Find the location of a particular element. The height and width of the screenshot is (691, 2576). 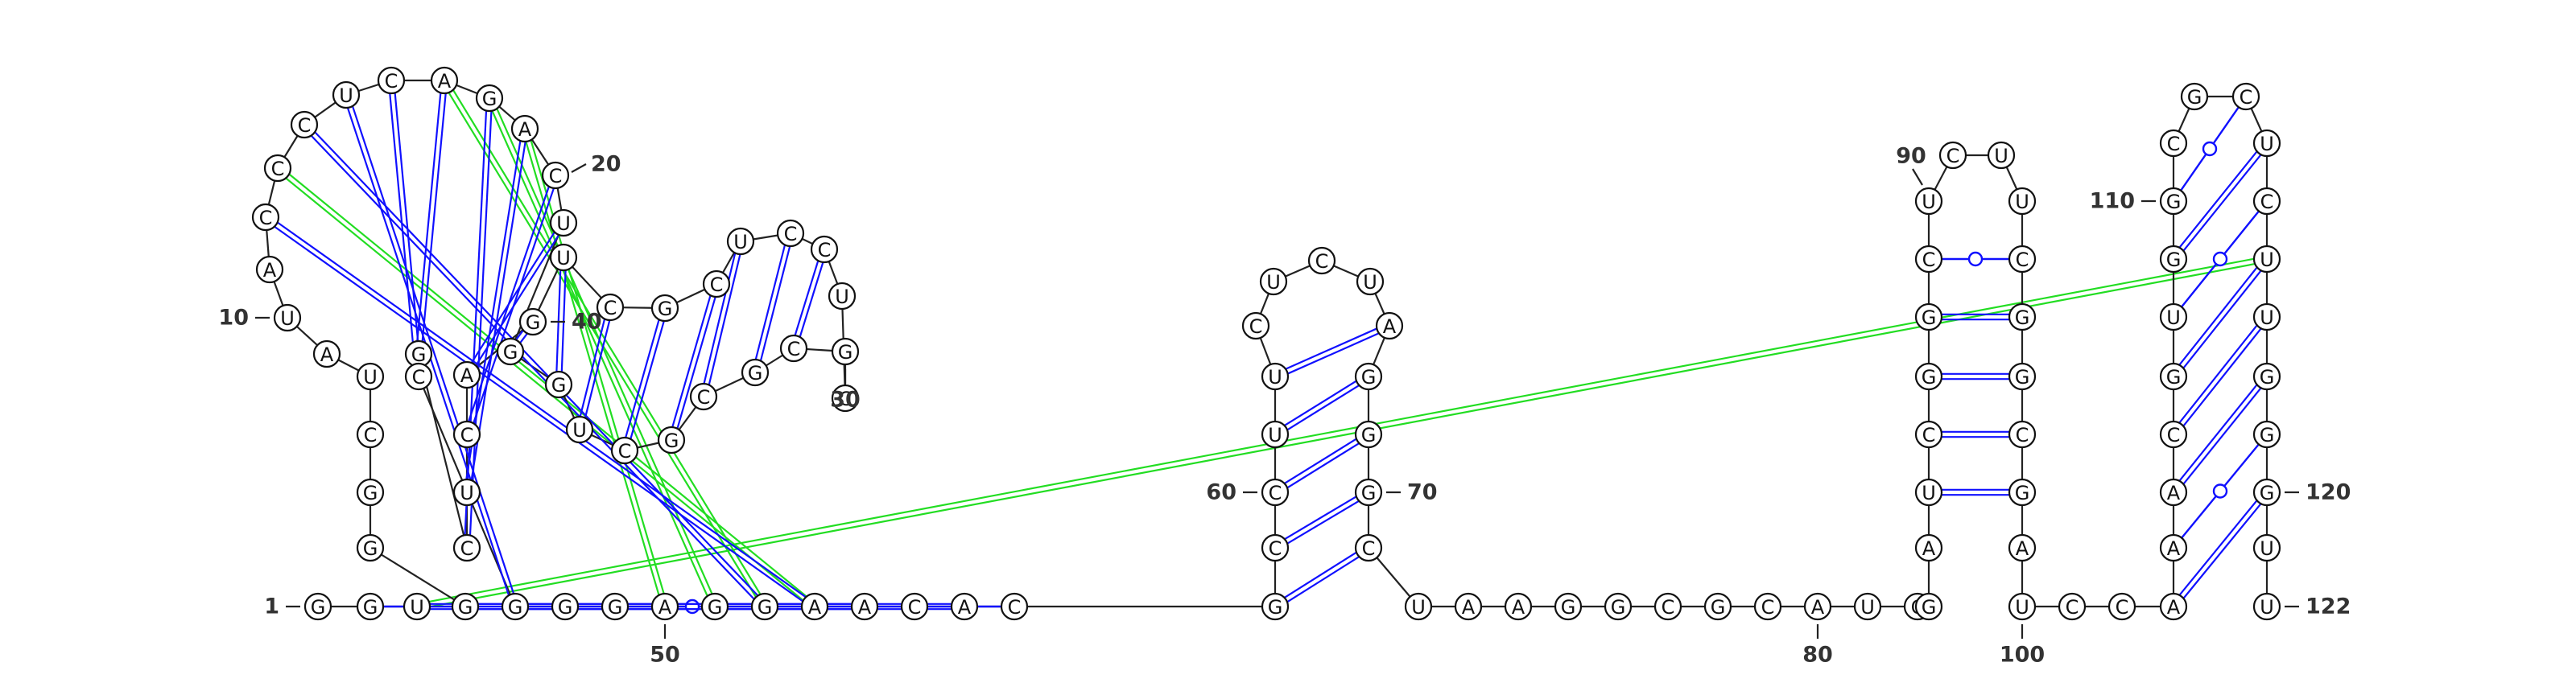

number-label-text: 80 is located at coordinates (1817, 655).